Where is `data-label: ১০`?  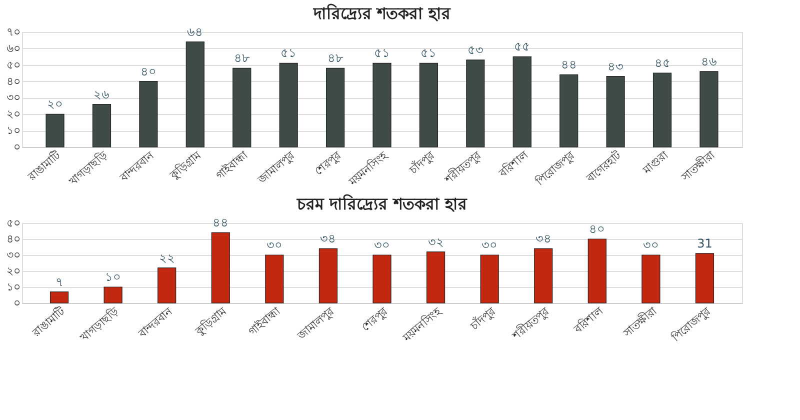
data-label: ১০ is located at coordinates (113, 277).